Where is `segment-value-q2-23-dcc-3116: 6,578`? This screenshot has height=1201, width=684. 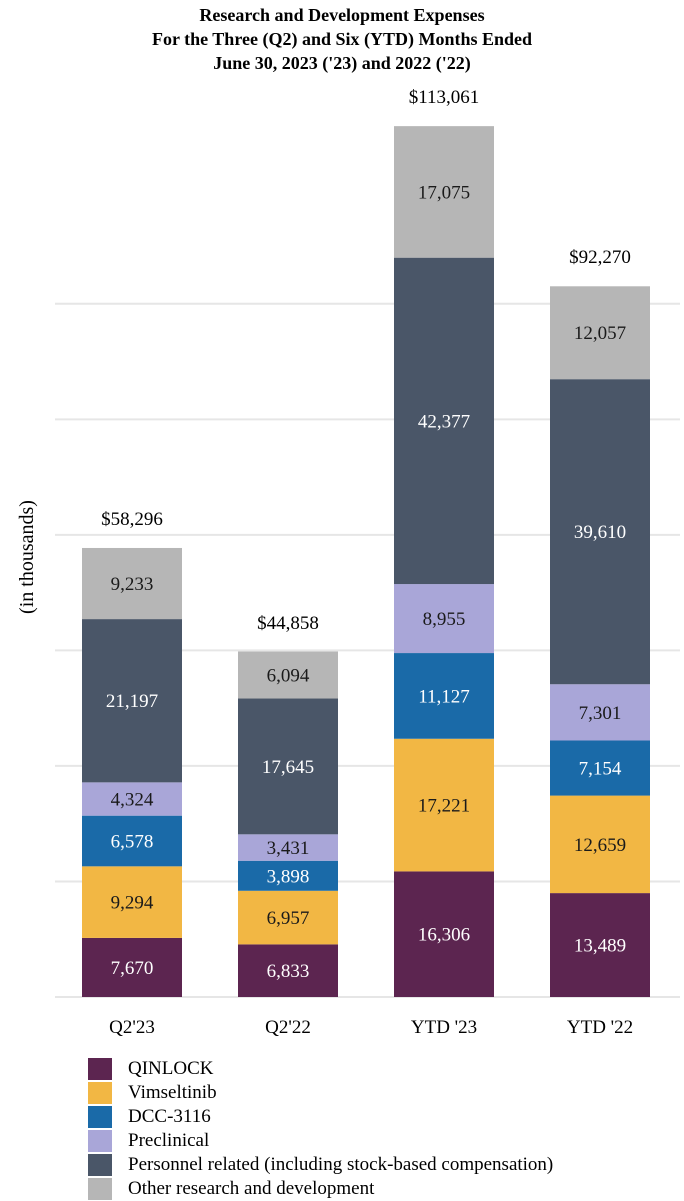 segment-value-q2-23-dcc-3116: 6,578 is located at coordinates (132, 842).